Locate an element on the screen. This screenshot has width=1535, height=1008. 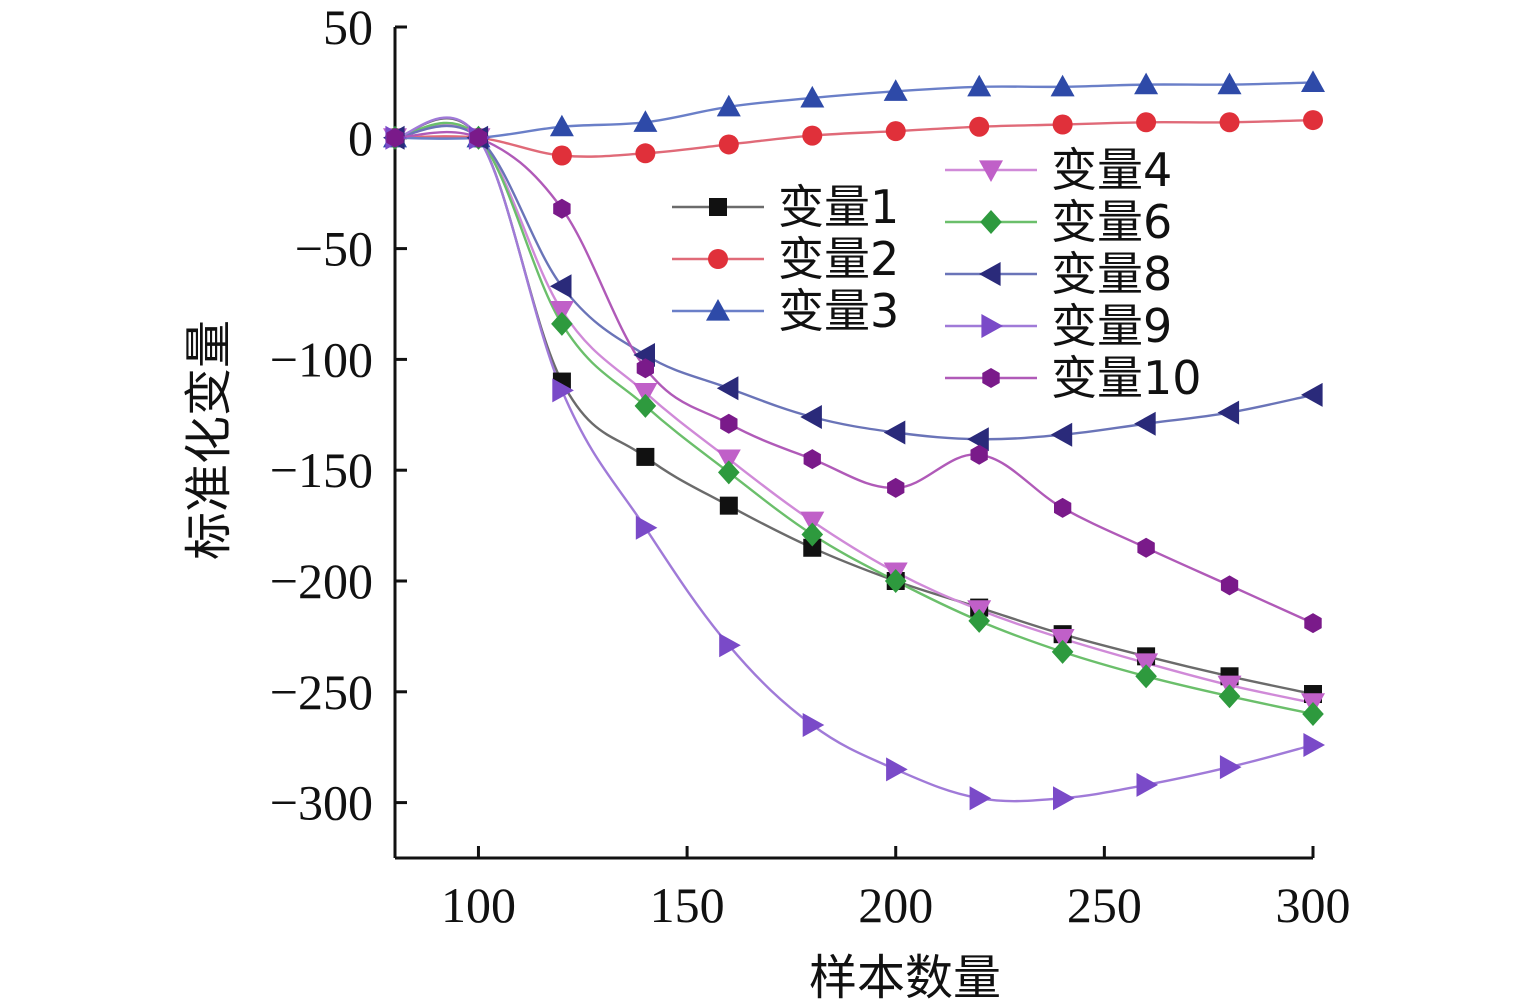
y-tick-label: −200 is located at coordinates (321, 581).